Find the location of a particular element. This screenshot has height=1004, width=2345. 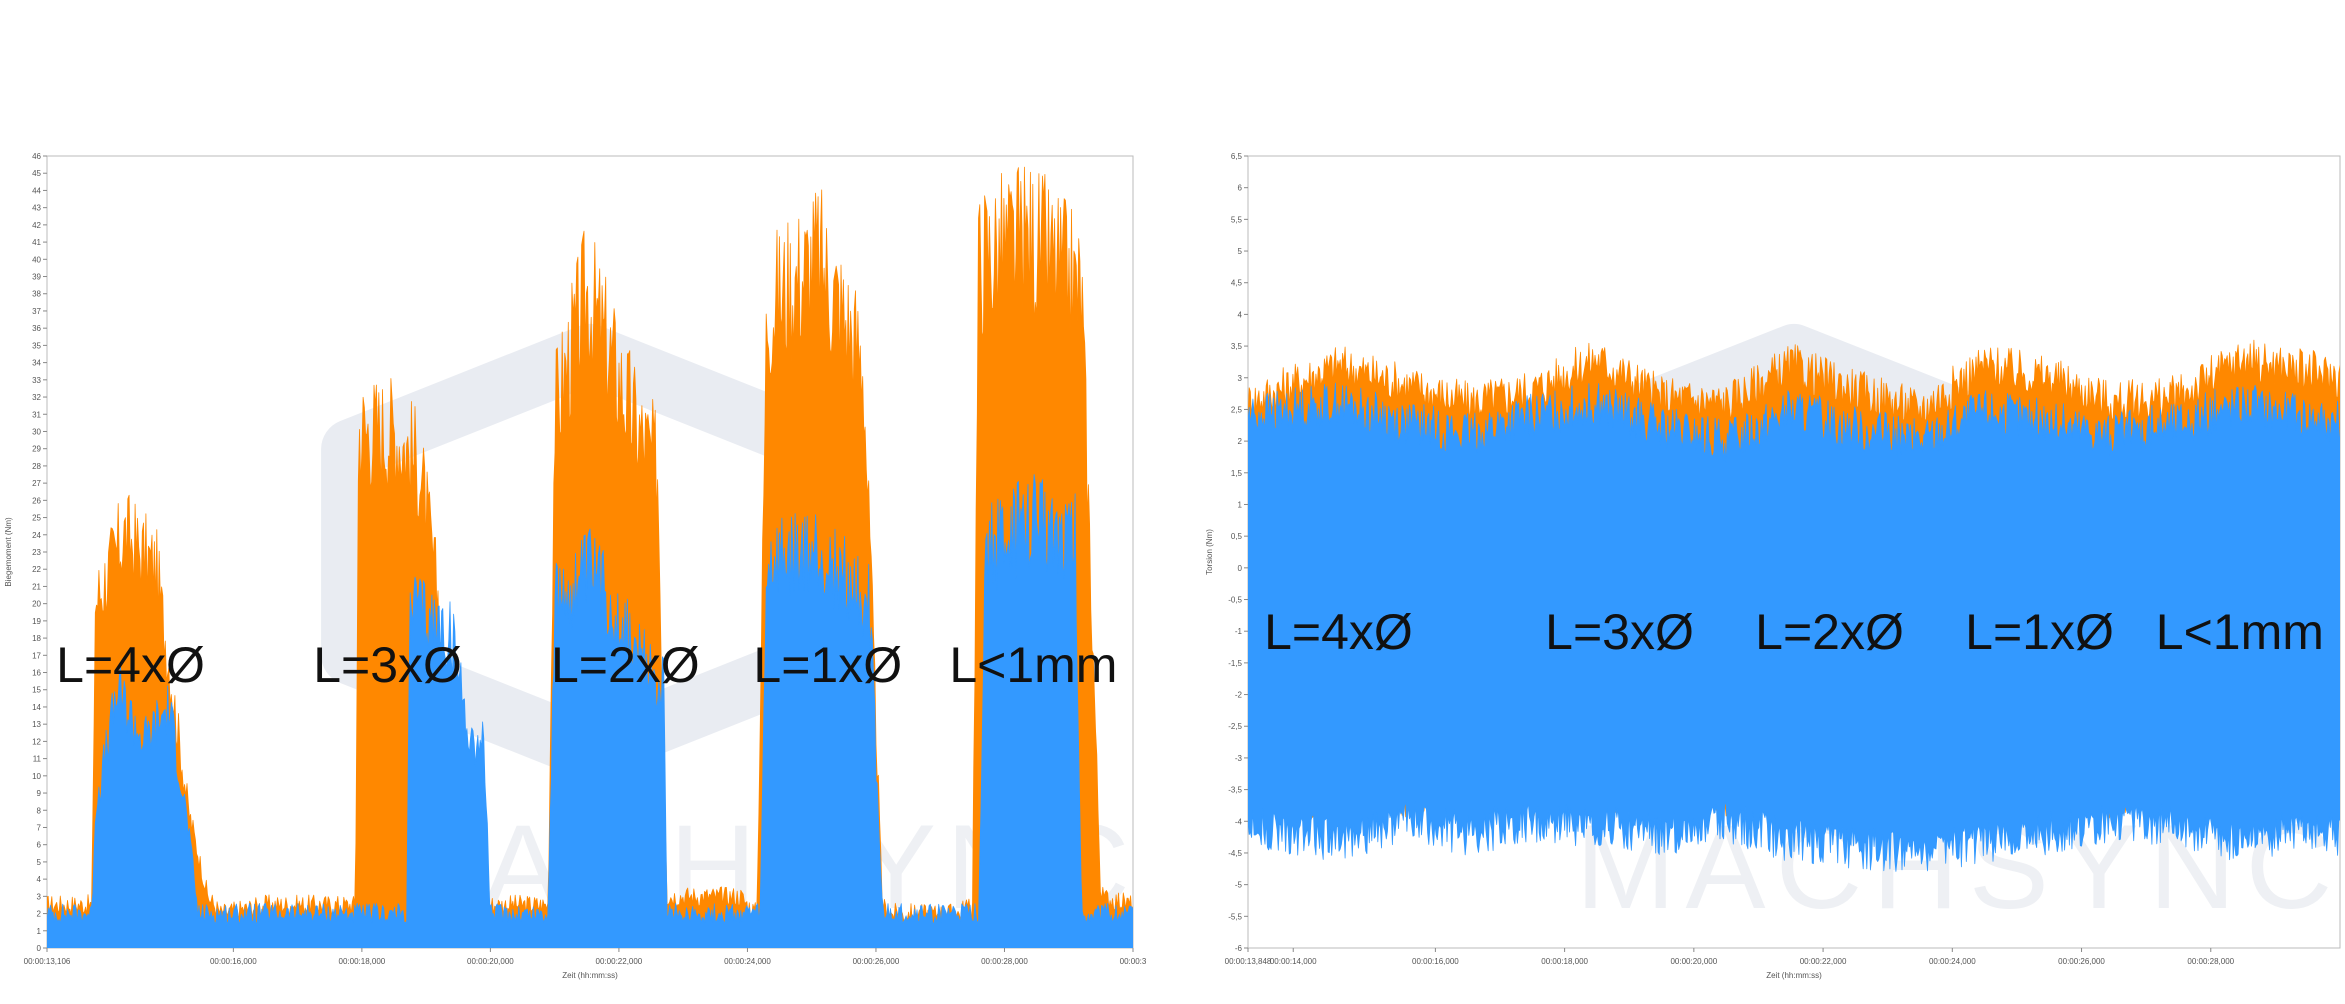

y-tick-label: 38 is located at coordinates (36, 294).